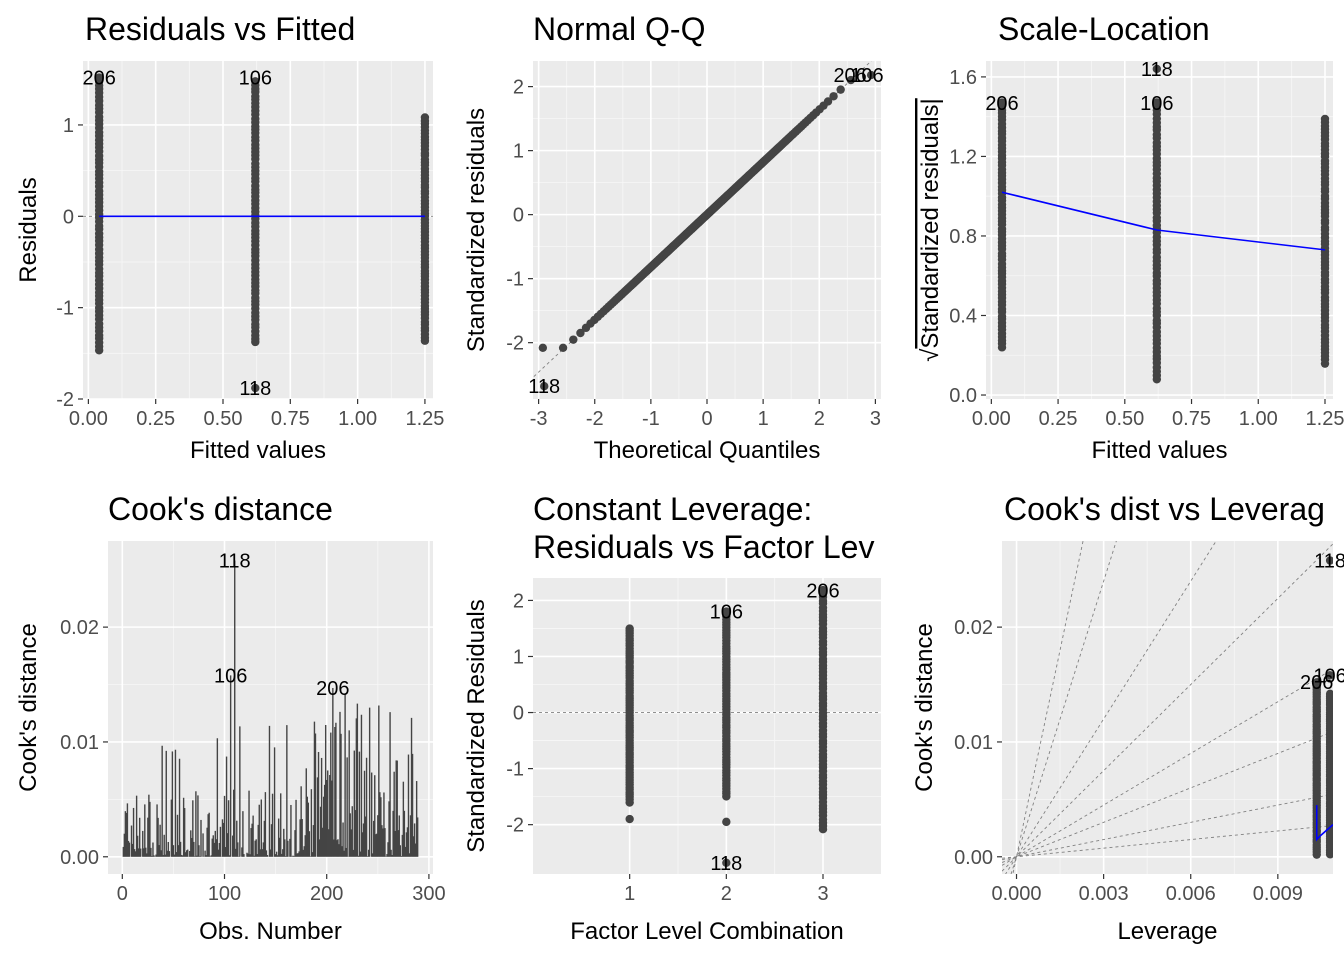 This screenshot has width=1344, height=960. What do you see at coordinates (220, 509) in the screenshot?
I see `panel-title: Cook's distance` at bounding box center [220, 509].